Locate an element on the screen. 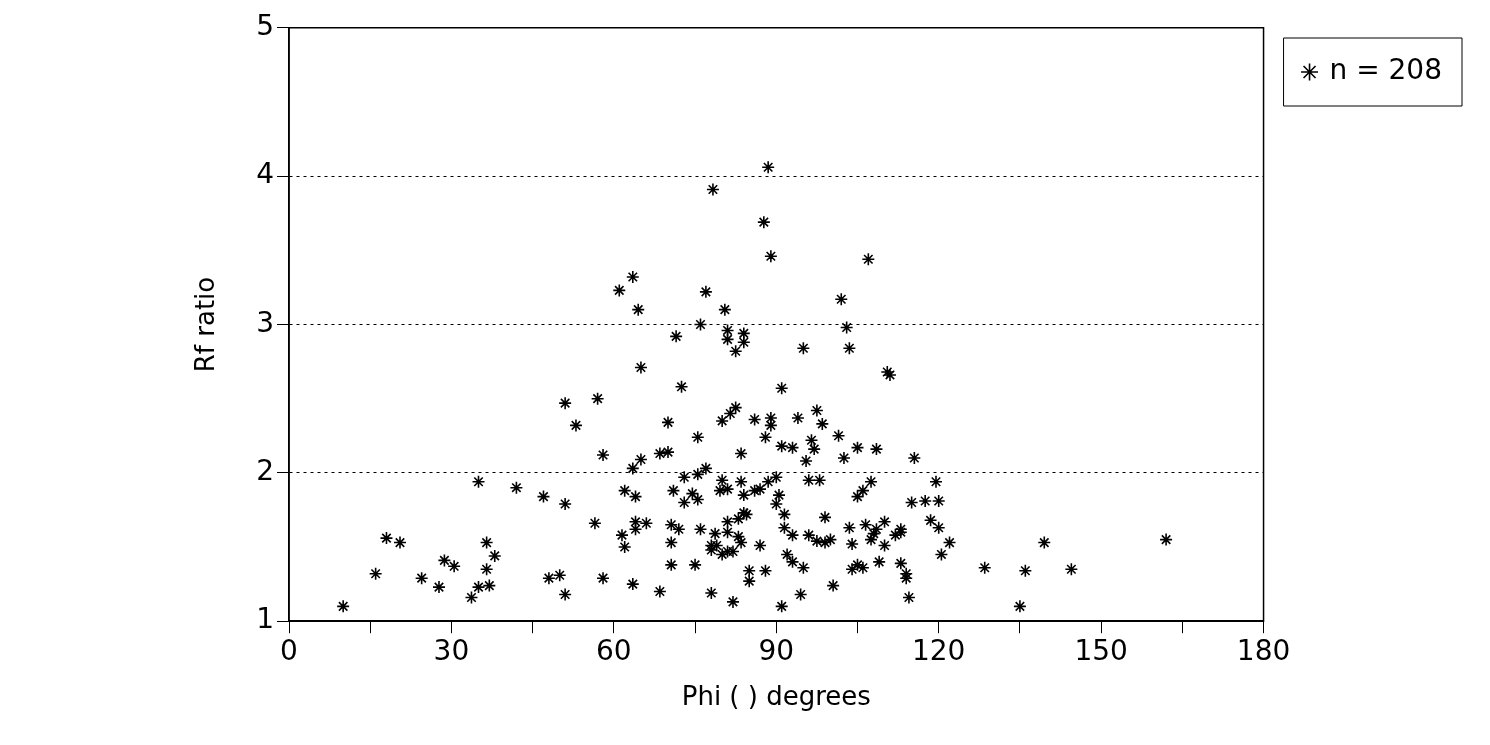 The height and width of the screenshot is (745, 1490). x-tick-label: 90 is located at coordinates (776, 651).